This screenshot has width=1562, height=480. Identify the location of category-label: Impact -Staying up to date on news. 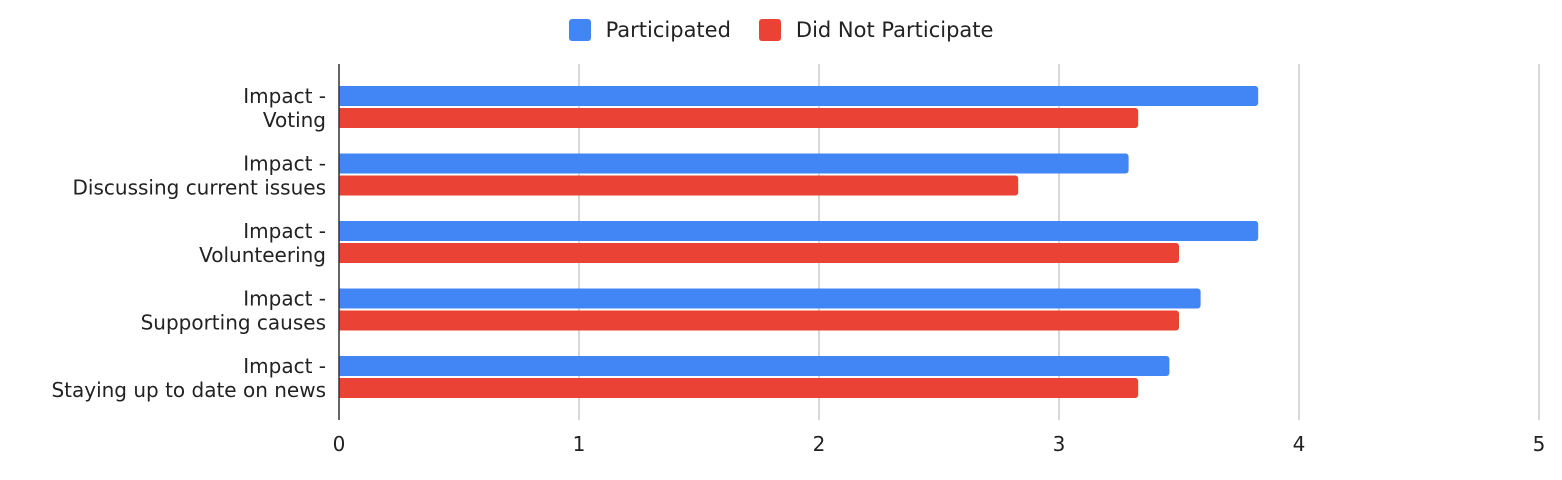
(188, 378).